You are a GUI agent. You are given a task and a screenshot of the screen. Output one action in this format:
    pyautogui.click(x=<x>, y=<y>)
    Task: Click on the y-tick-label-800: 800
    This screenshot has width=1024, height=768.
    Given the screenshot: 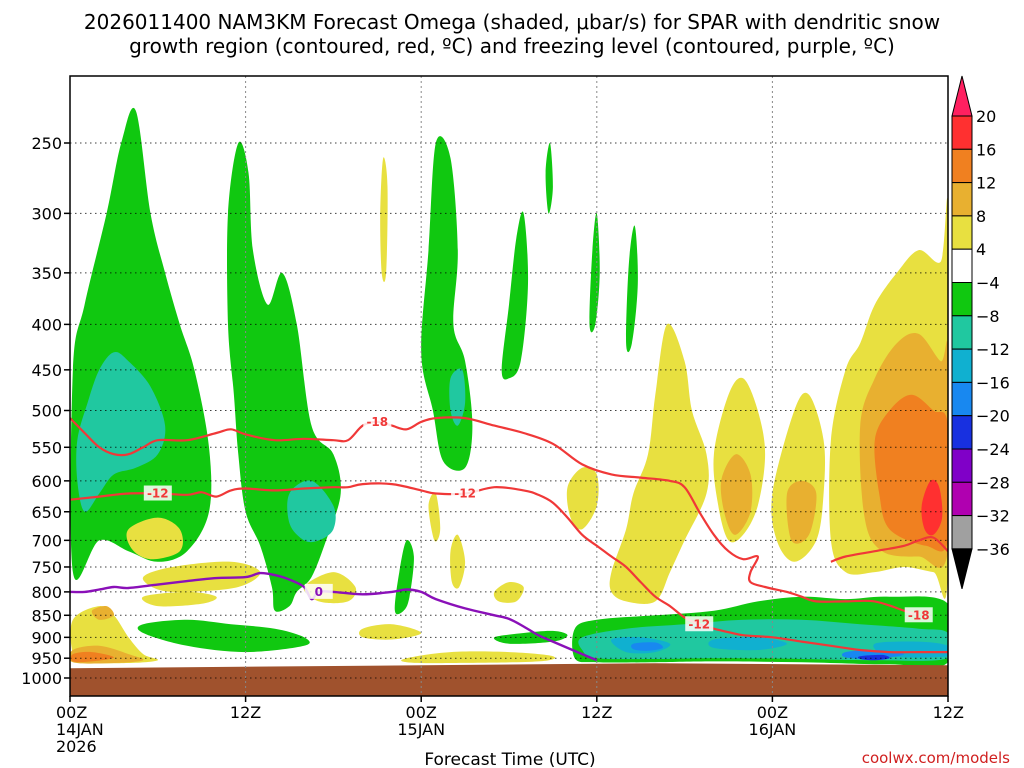 What is the action you would take?
    pyautogui.click(x=46, y=592)
    